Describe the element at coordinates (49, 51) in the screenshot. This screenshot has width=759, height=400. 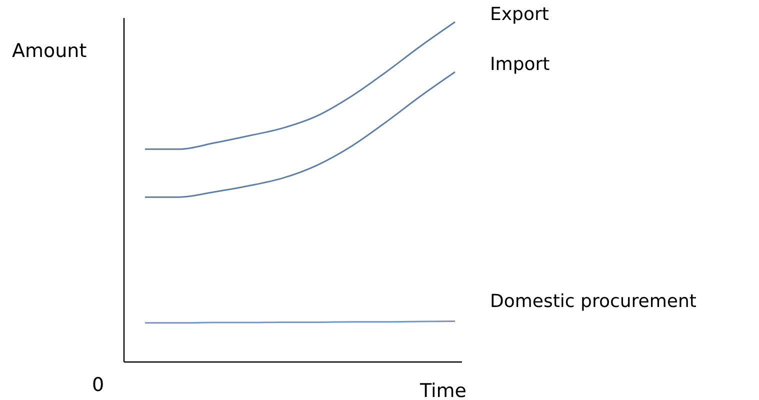
I see `y-axis-title: Amount` at that location.